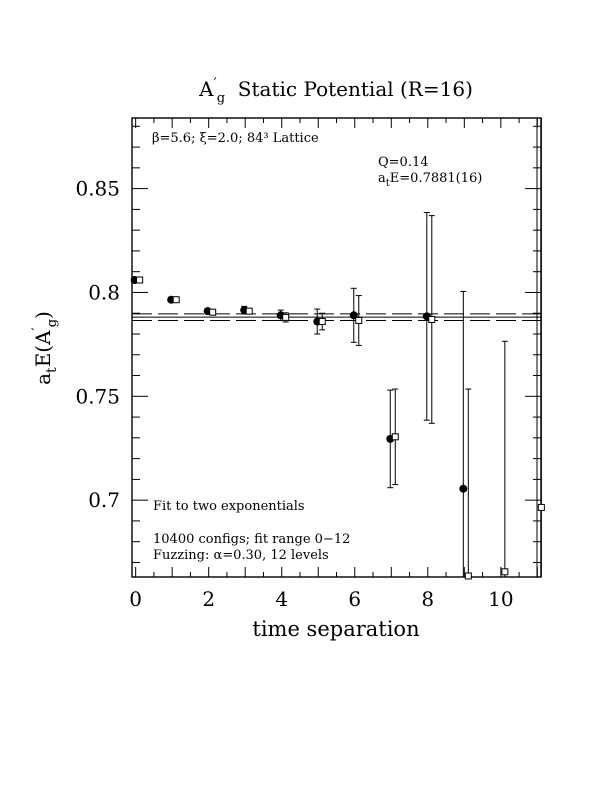 This screenshot has width=612, height=792. I want to click on fit-annotation: Fit to two exponentials, so click(229, 506).